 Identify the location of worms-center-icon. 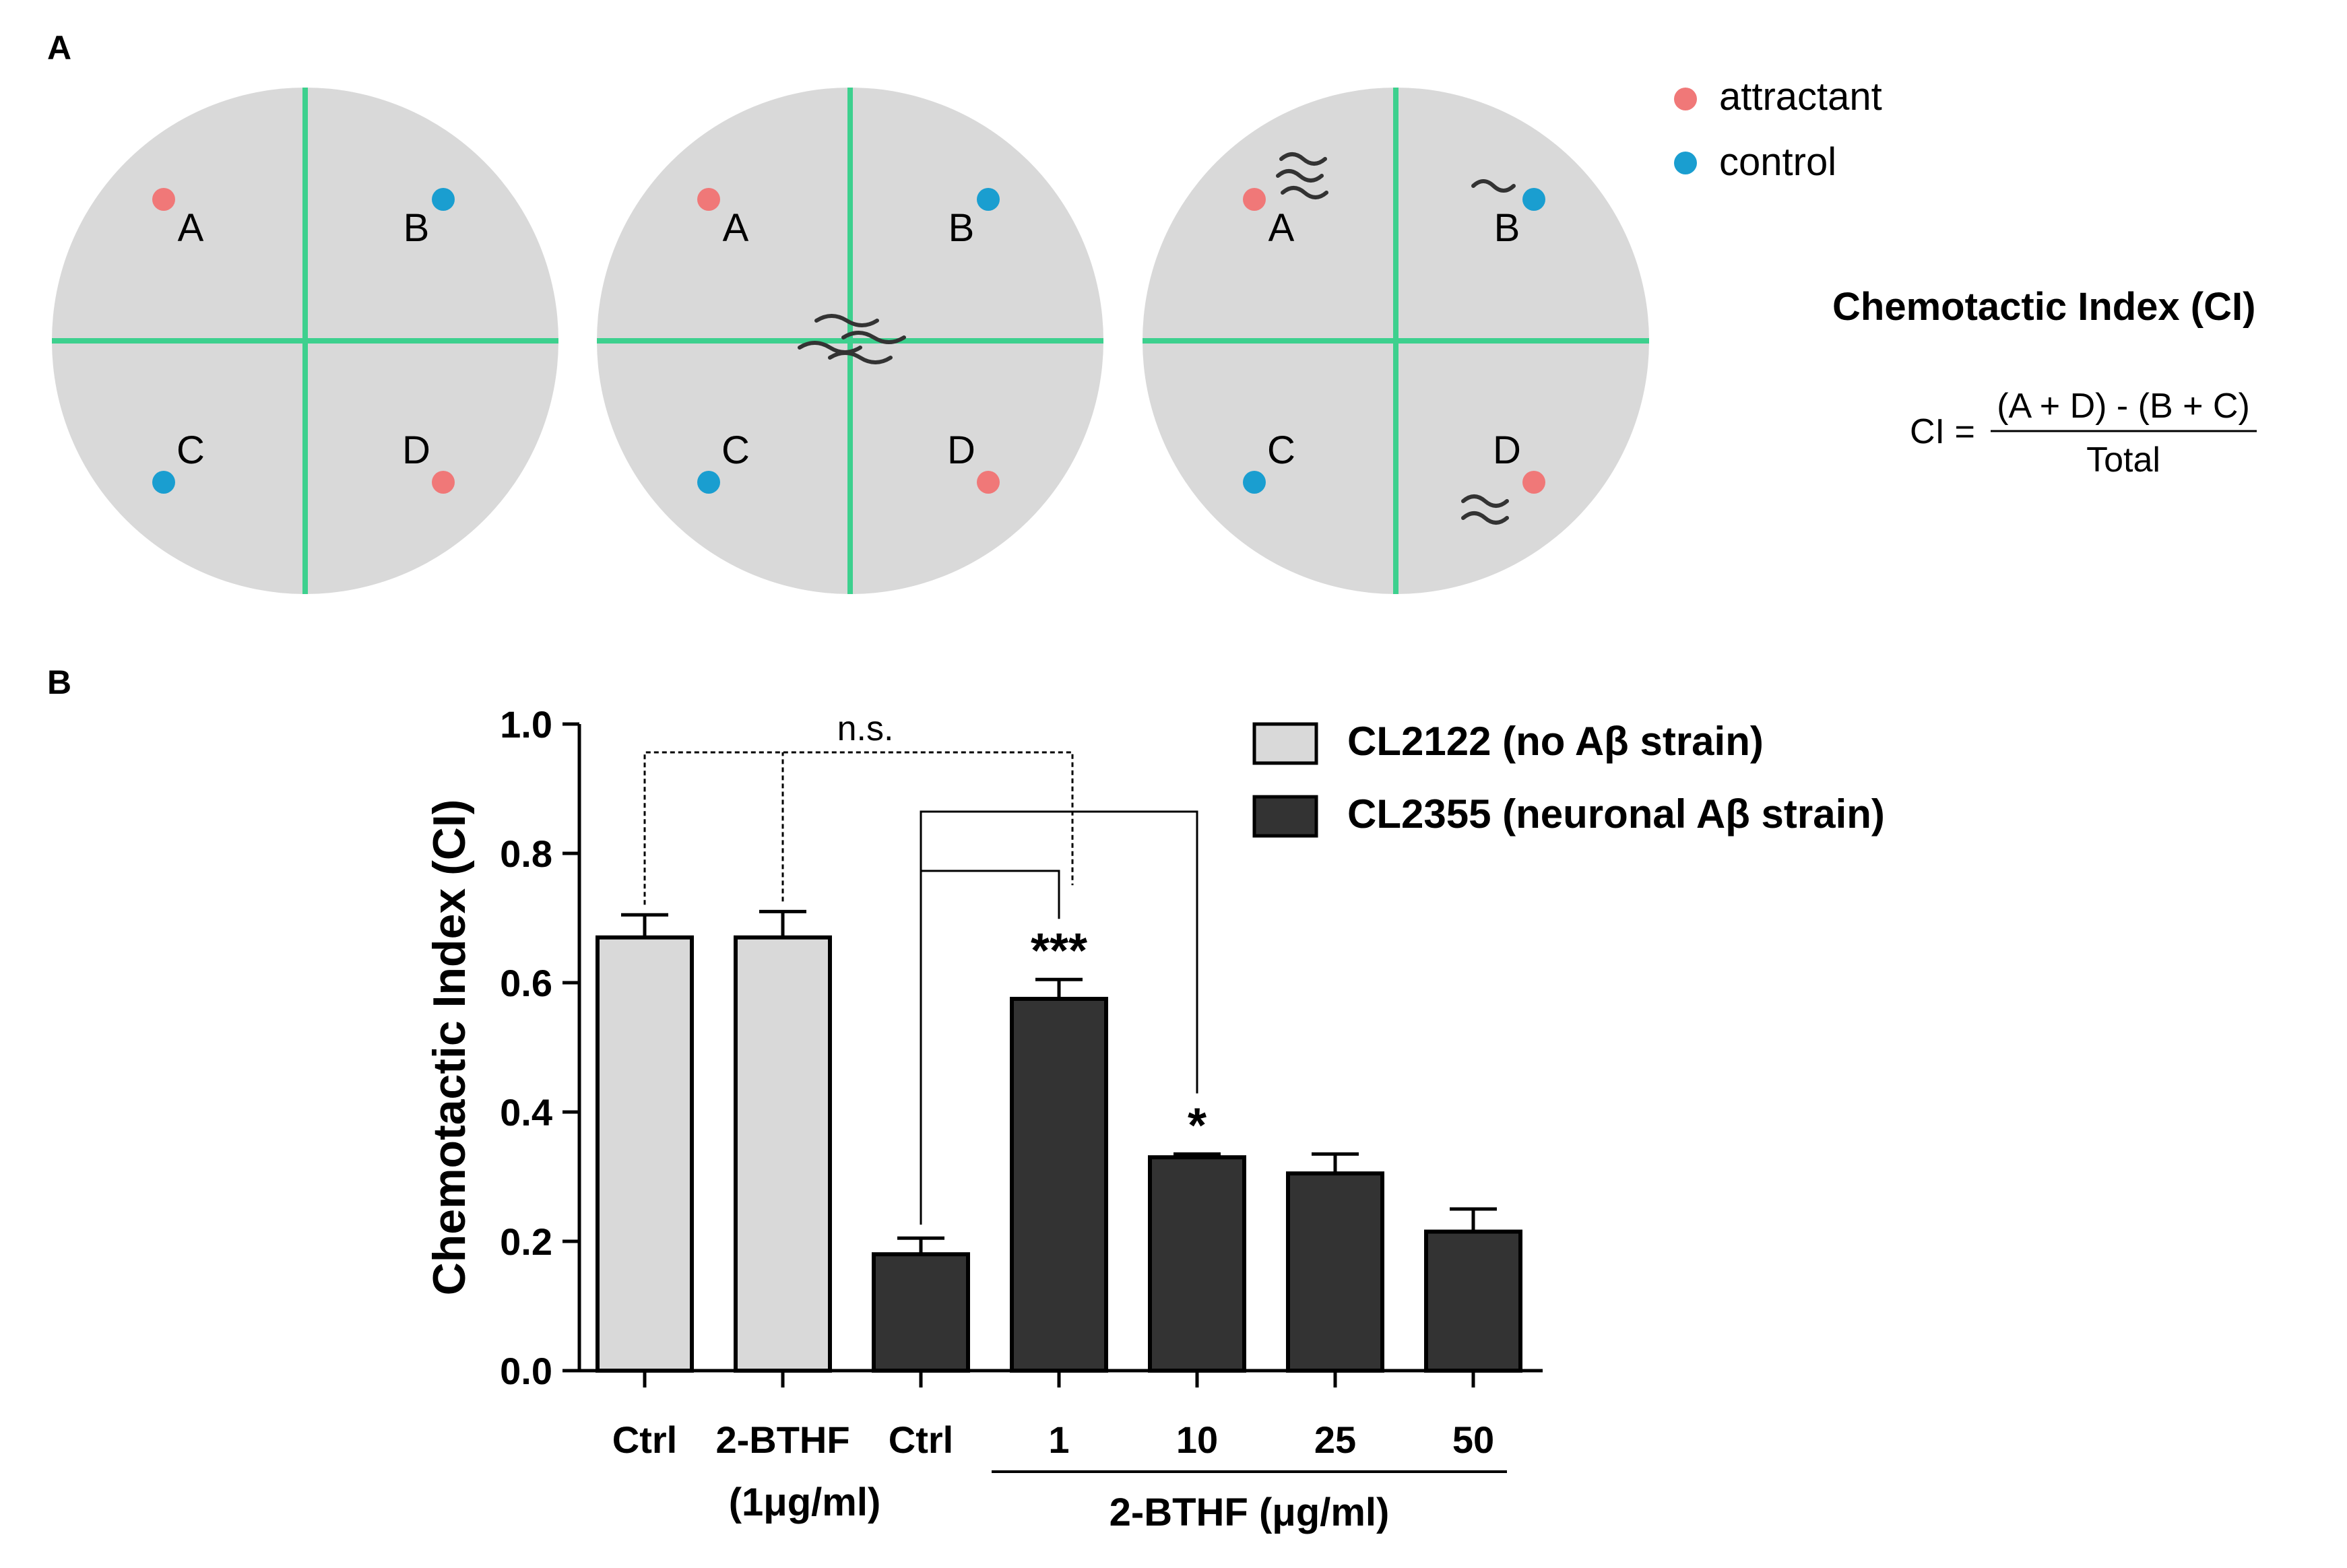
(852, 339).